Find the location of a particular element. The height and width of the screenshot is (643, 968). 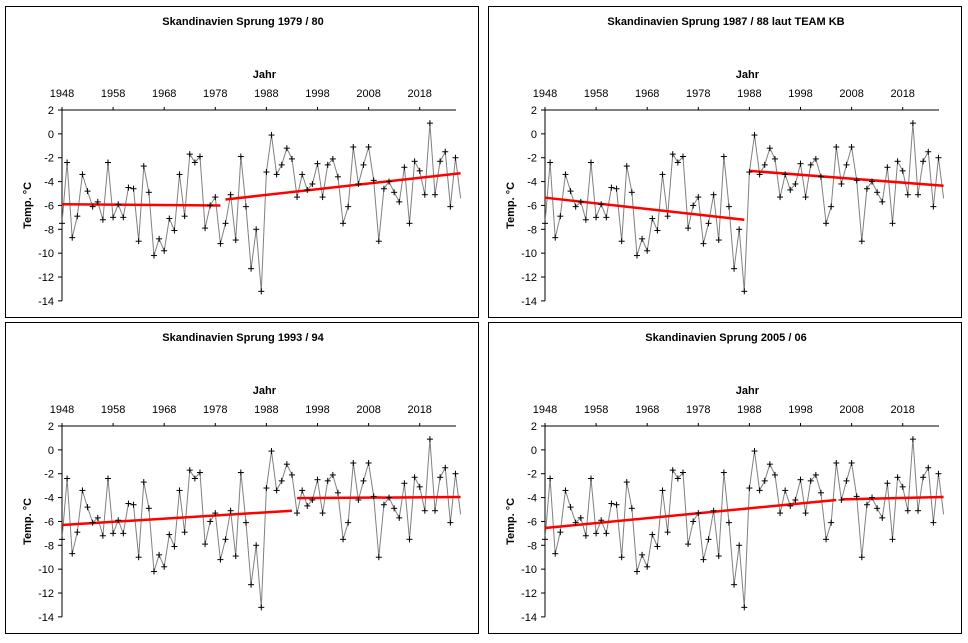

x-tick-label: 2008 is located at coordinates (851, 94).